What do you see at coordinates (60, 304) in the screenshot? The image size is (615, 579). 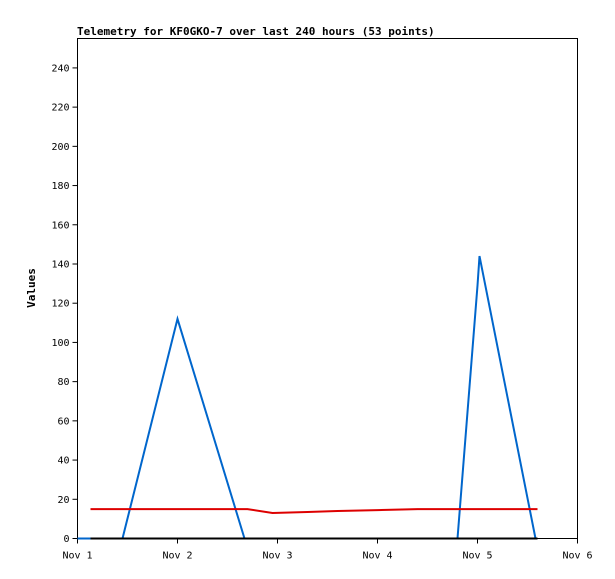 I see `y-tick-label: 120` at bounding box center [60, 304].